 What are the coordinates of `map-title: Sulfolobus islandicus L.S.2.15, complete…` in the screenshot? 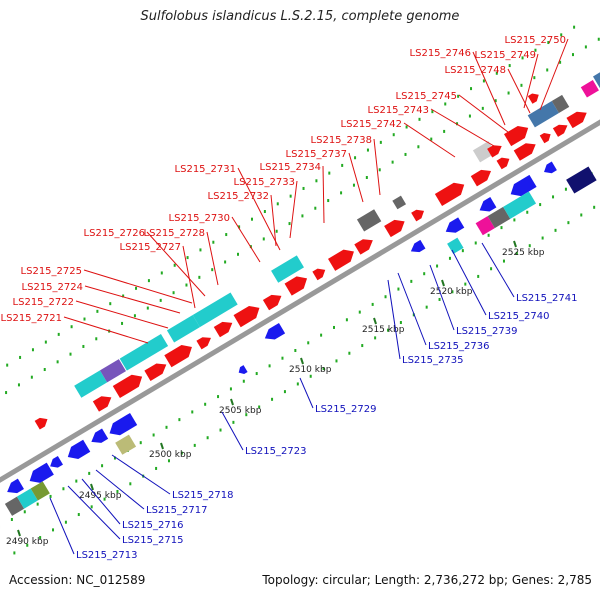 It's located at (300, 16).